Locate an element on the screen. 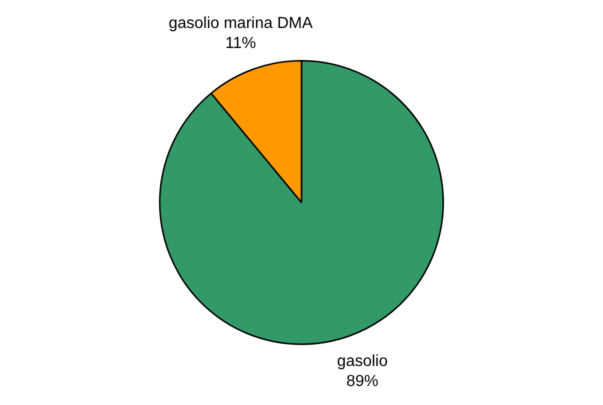 The width and height of the screenshot is (603, 405). slice-label: gasolio is located at coordinates (362, 361).